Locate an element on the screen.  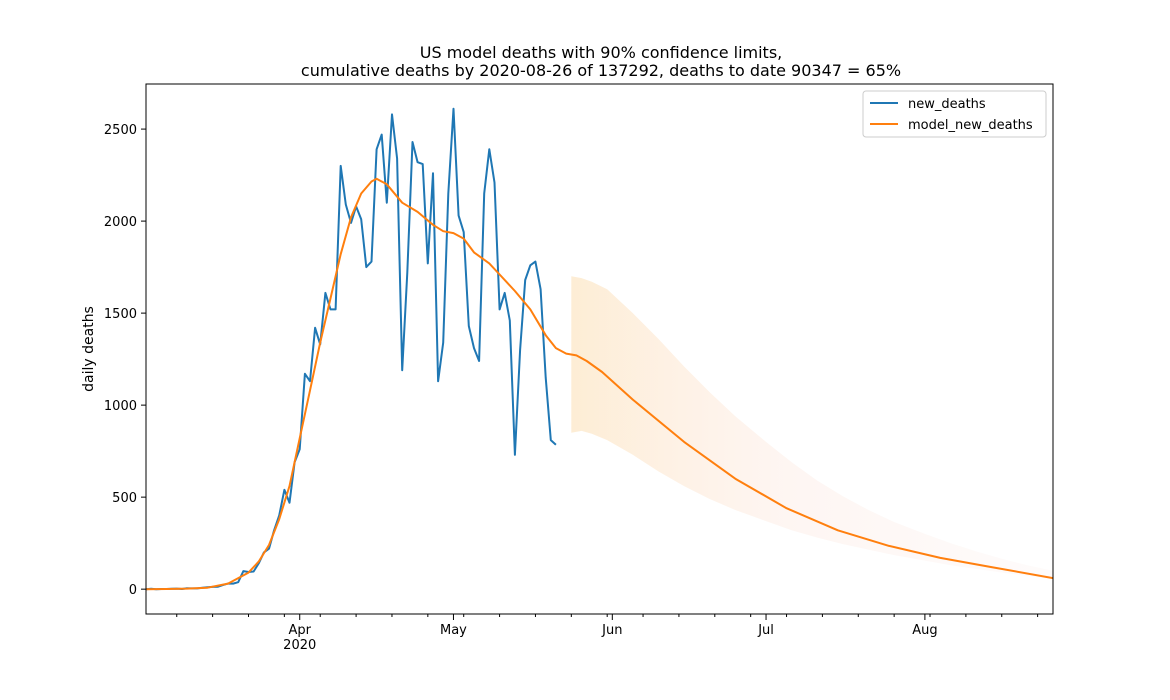
x-tick-label: May is located at coordinates (453, 630).